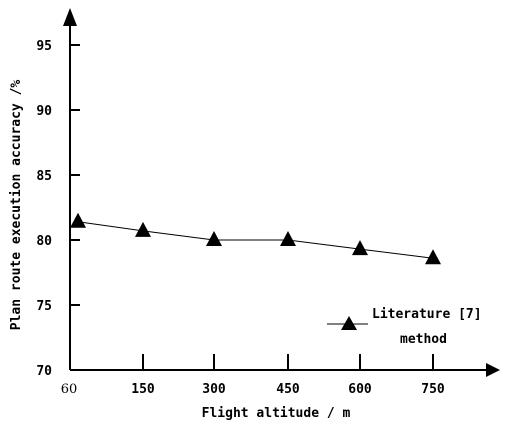  I want to click on legend: Literature [7] method, so click(404, 327).